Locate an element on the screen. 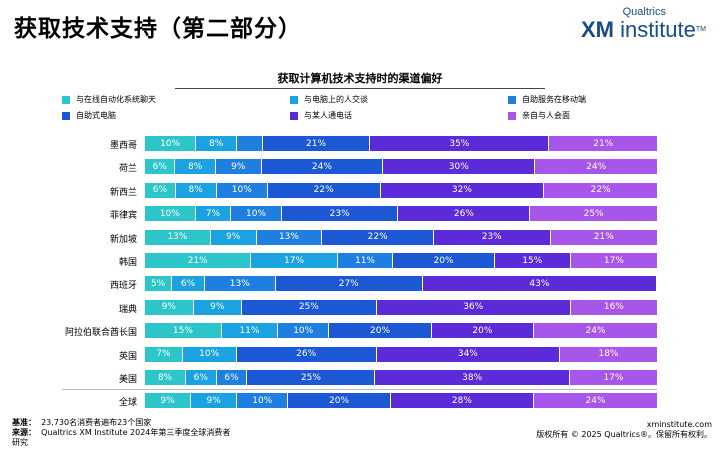 The width and height of the screenshot is (720, 450). logo-top-text: Qualtrics is located at coordinates (644, 12).